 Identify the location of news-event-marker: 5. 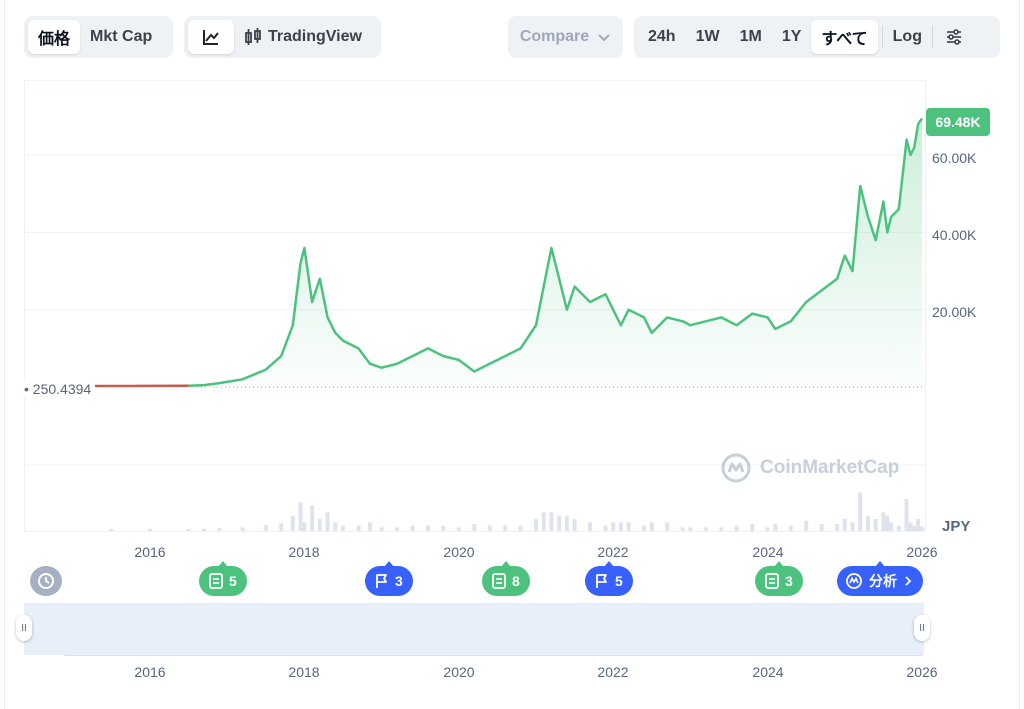
(223, 581).